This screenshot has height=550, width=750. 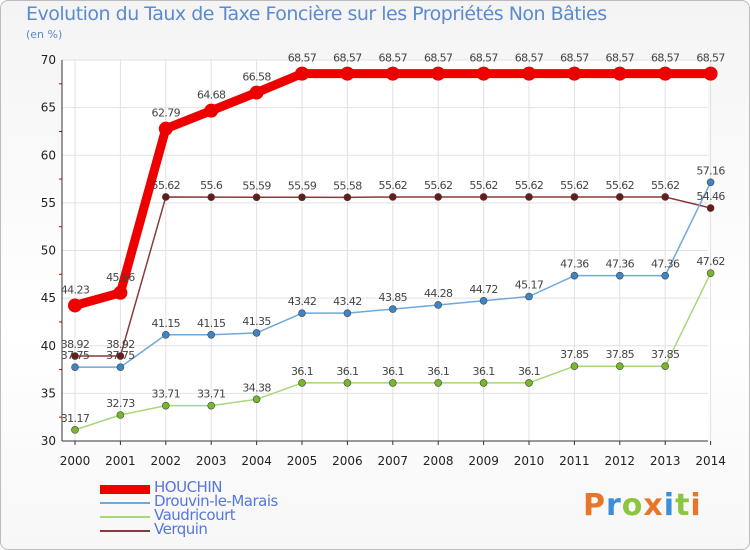 What do you see at coordinates (665, 354) in the screenshot?
I see `data-label: 37.85` at bounding box center [665, 354].